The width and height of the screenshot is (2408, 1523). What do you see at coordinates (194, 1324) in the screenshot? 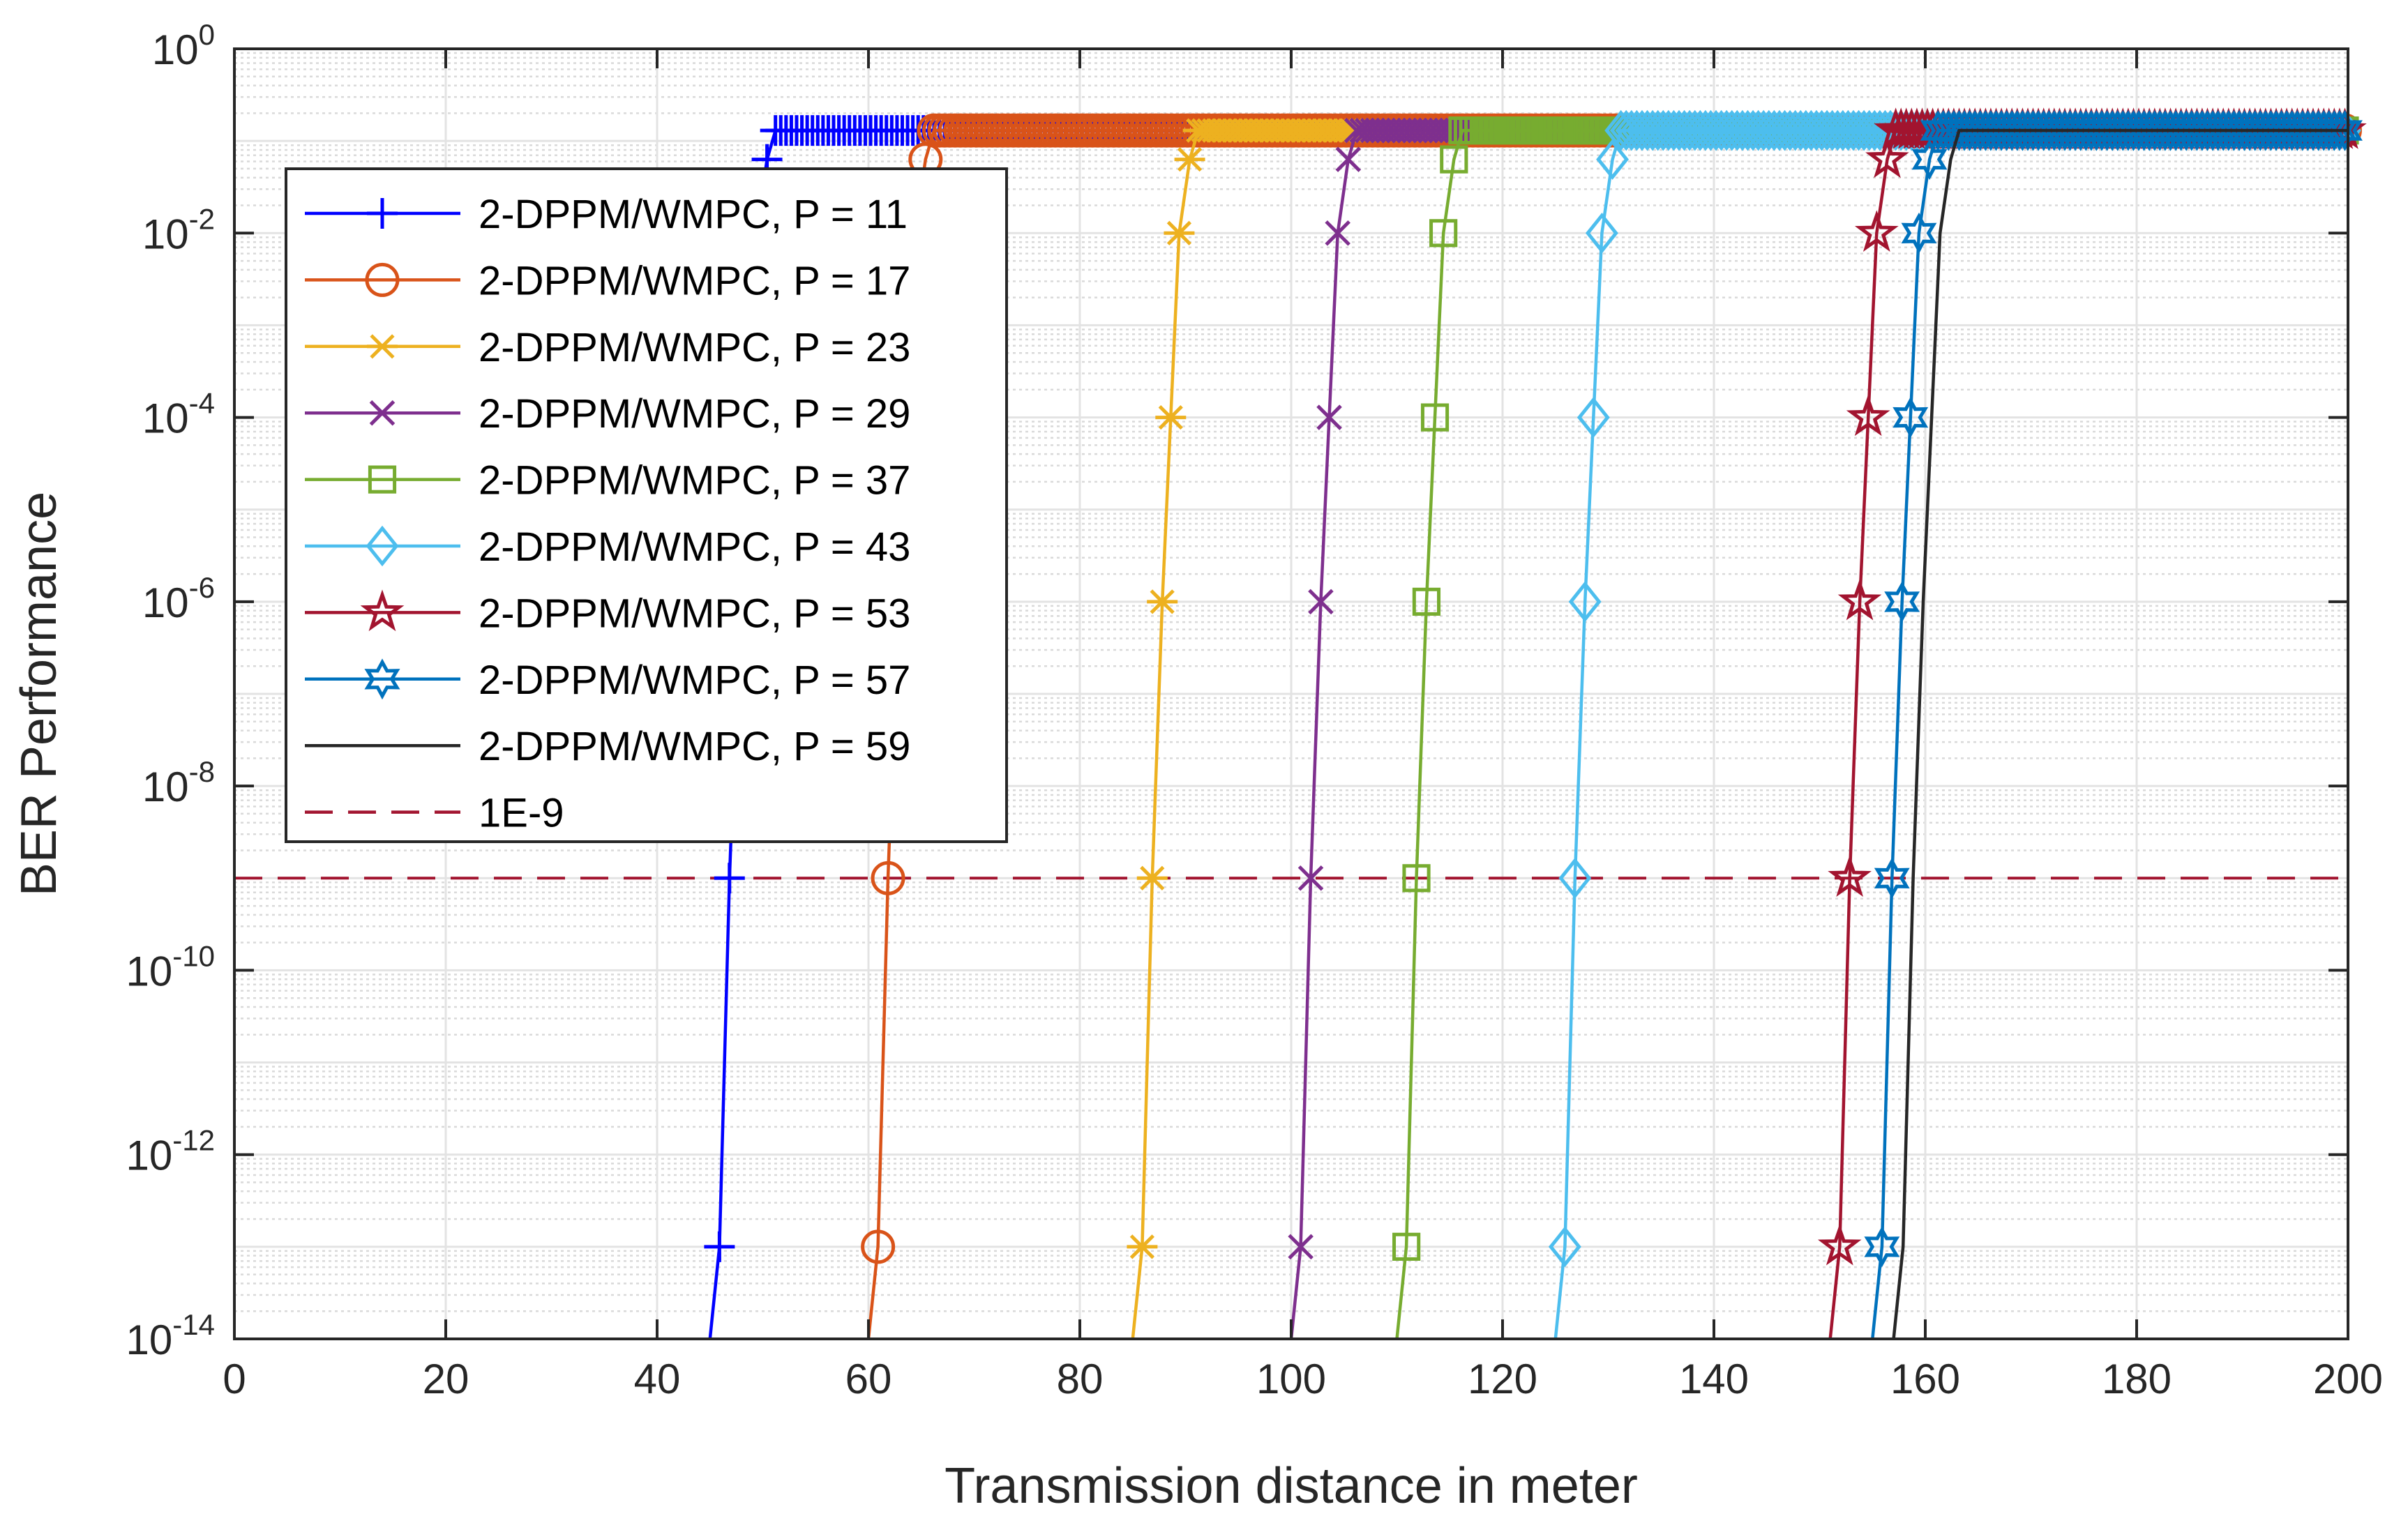
I see `y-tick-exponent: -14` at bounding box center [194, 1324].